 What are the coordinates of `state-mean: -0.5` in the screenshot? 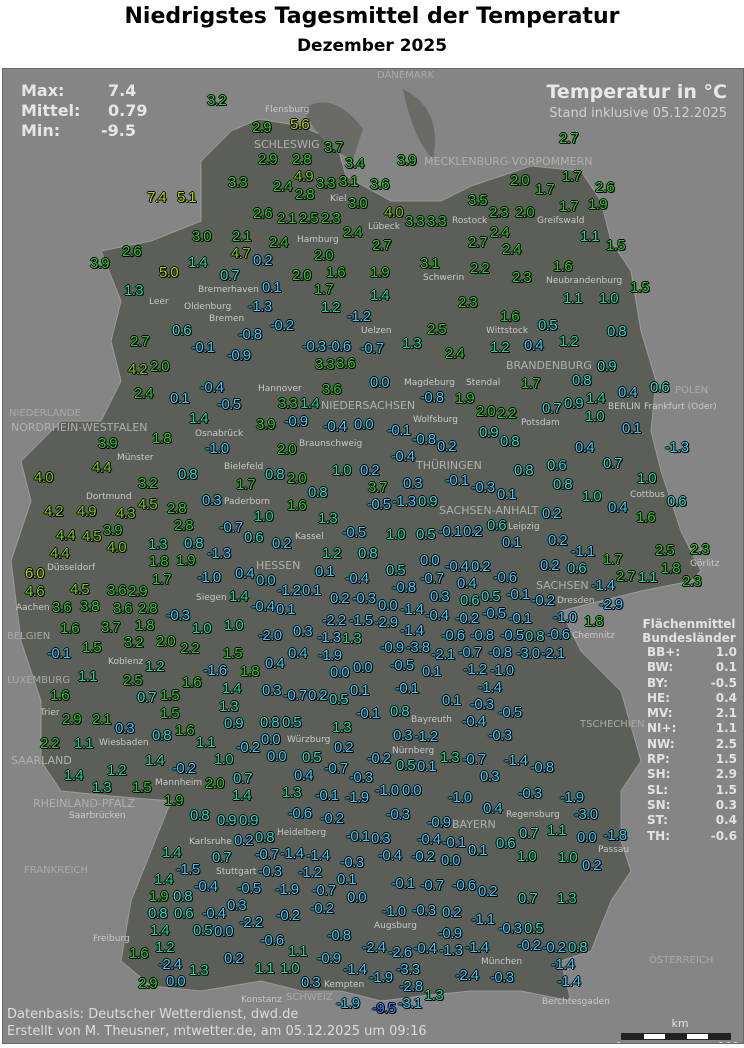 It's located at (723, 682).